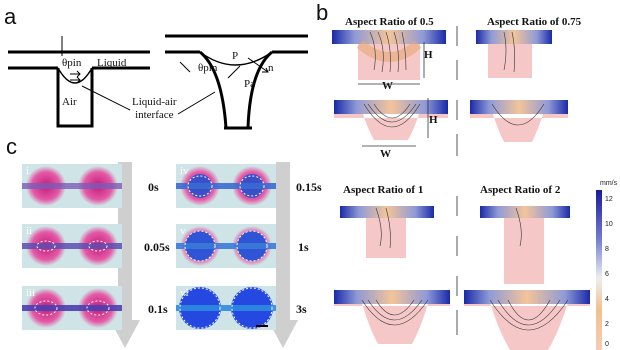 Image resolution: width=620 pixels, height=350 pixels. I want to click on colorbar-tick-2: 2, so click(607, 324).